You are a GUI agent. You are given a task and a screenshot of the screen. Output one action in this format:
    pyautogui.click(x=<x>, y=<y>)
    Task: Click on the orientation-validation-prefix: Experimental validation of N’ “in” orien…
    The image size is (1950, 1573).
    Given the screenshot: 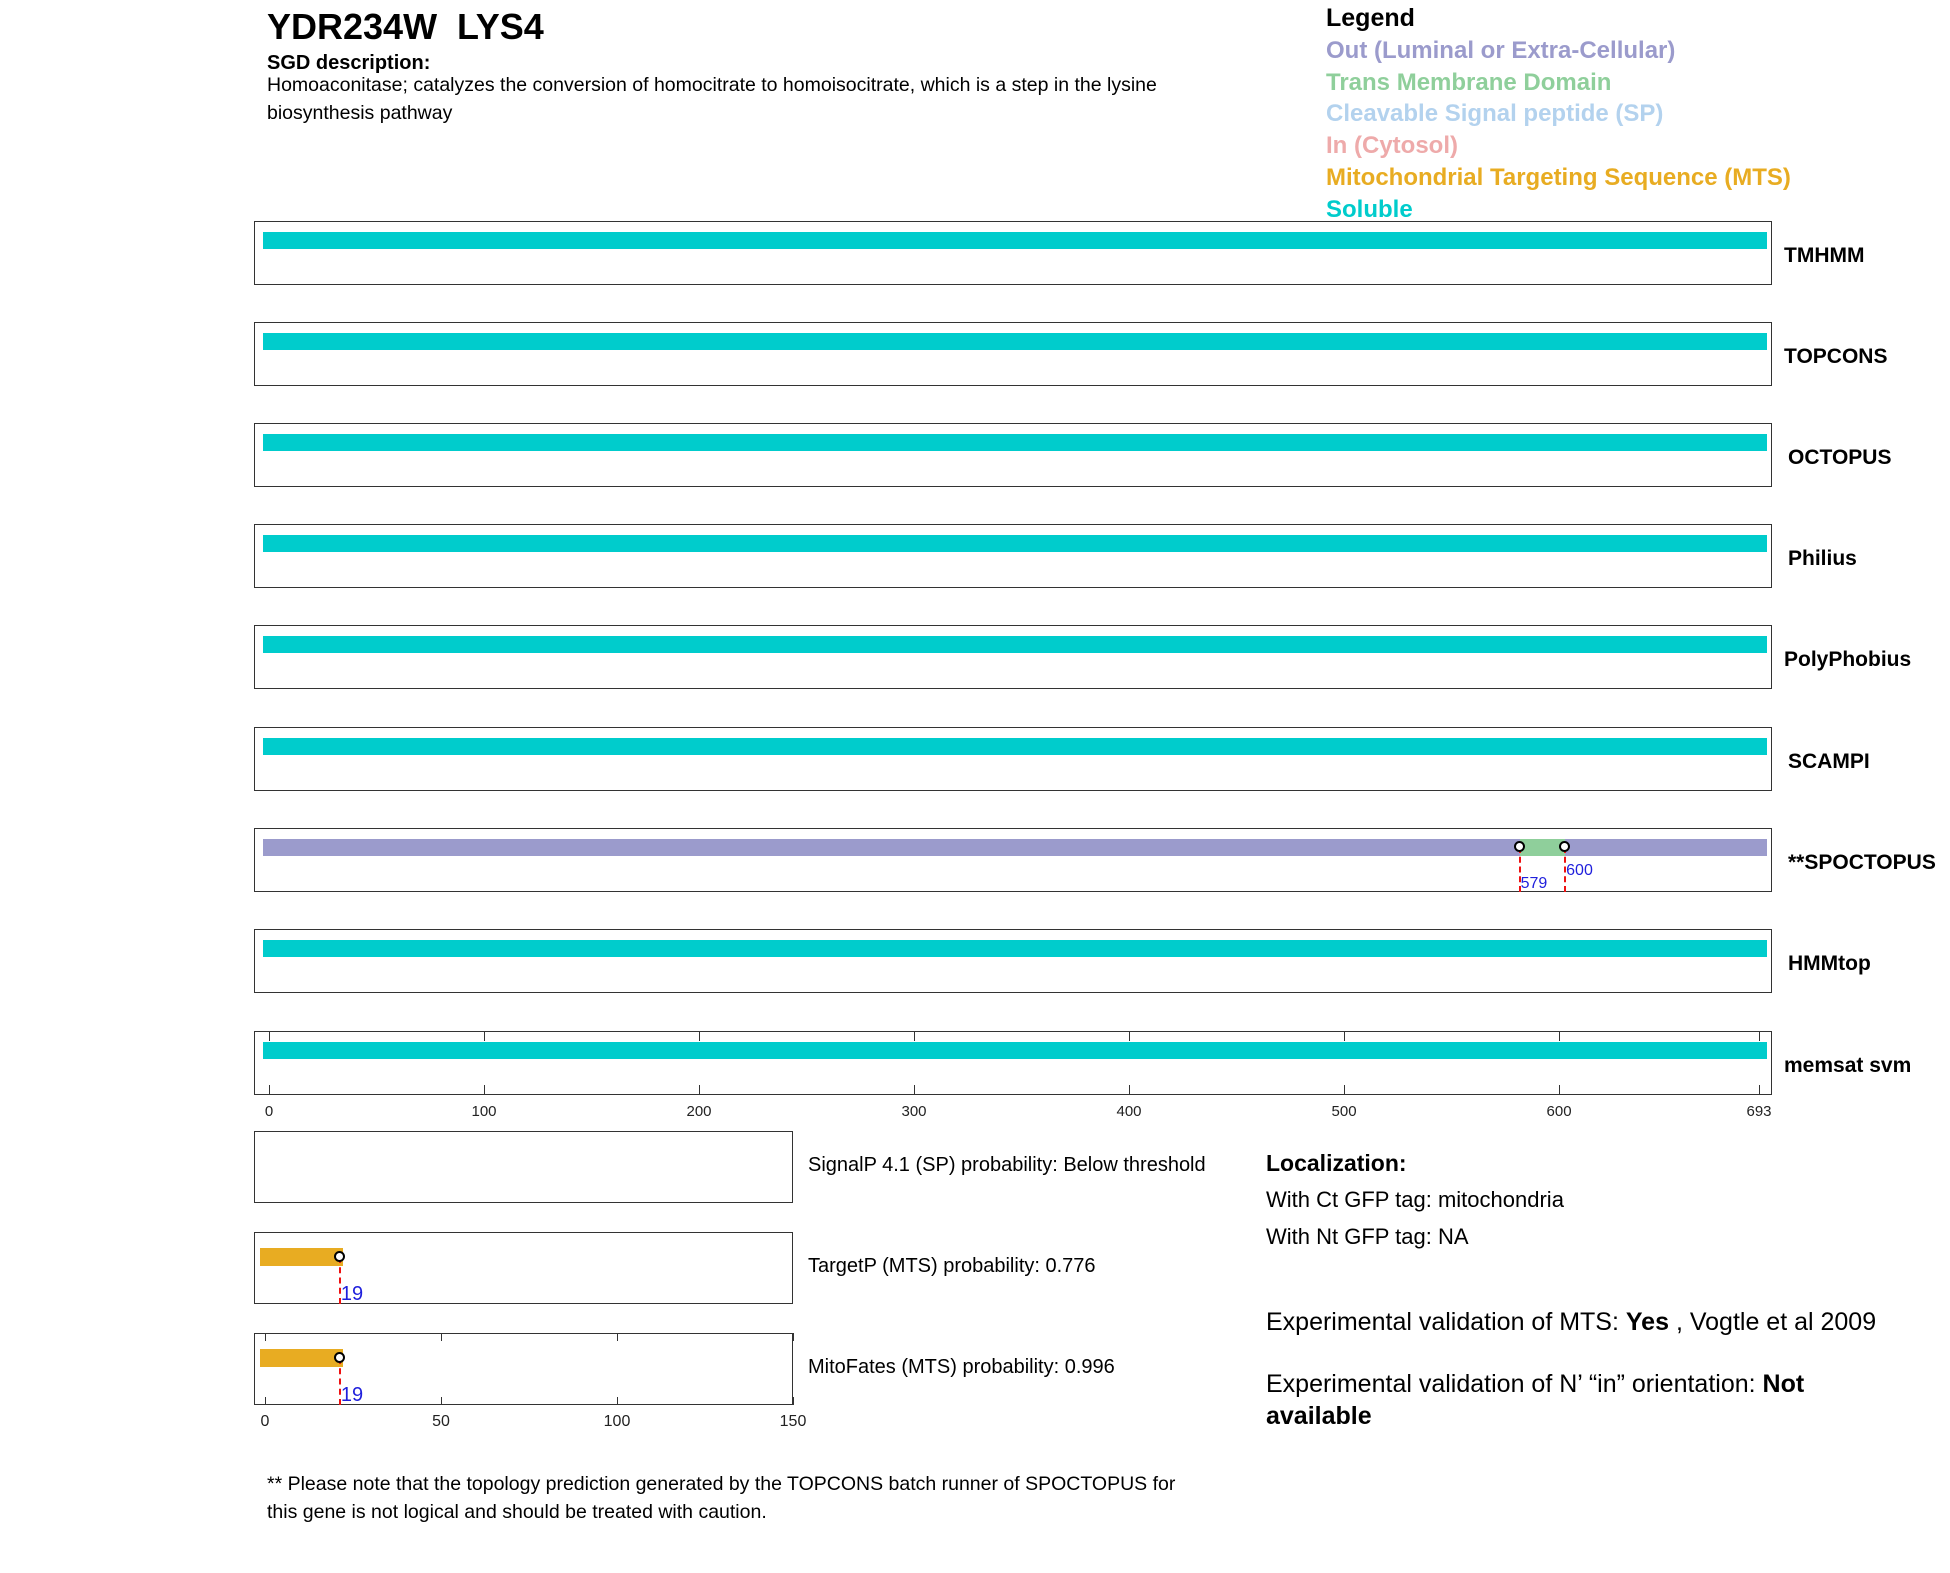 What is the action you would take?
    pyautogui.click(x=1514, y=1384)
    